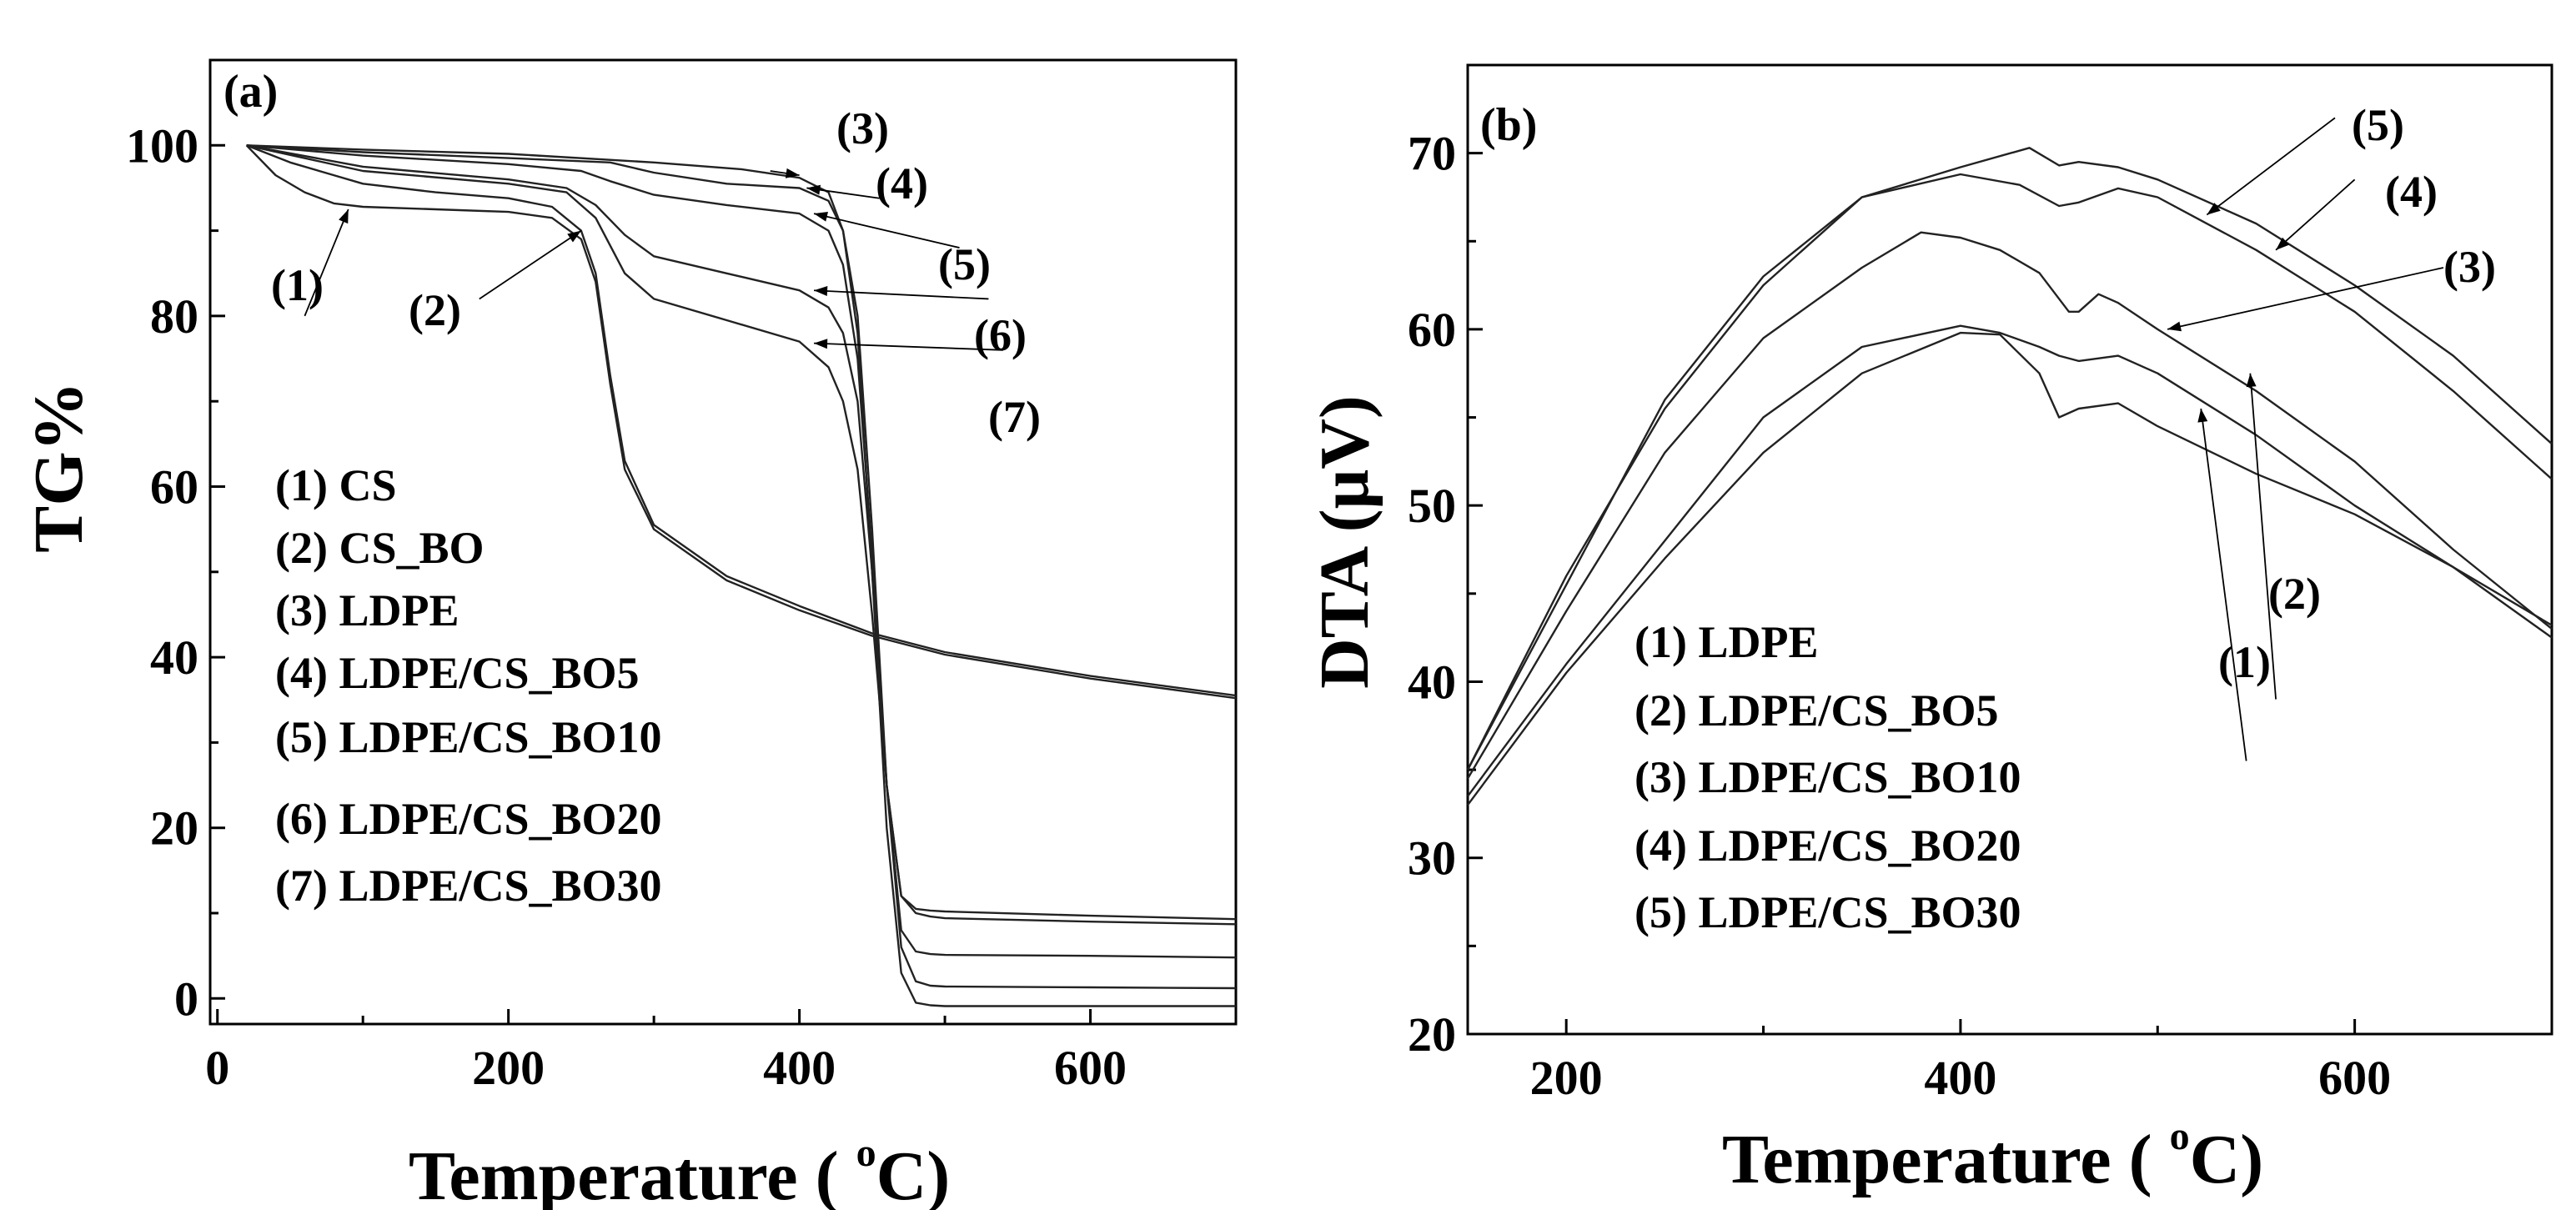  I want to click on y-tick-label: 50, so click(1432, 506).